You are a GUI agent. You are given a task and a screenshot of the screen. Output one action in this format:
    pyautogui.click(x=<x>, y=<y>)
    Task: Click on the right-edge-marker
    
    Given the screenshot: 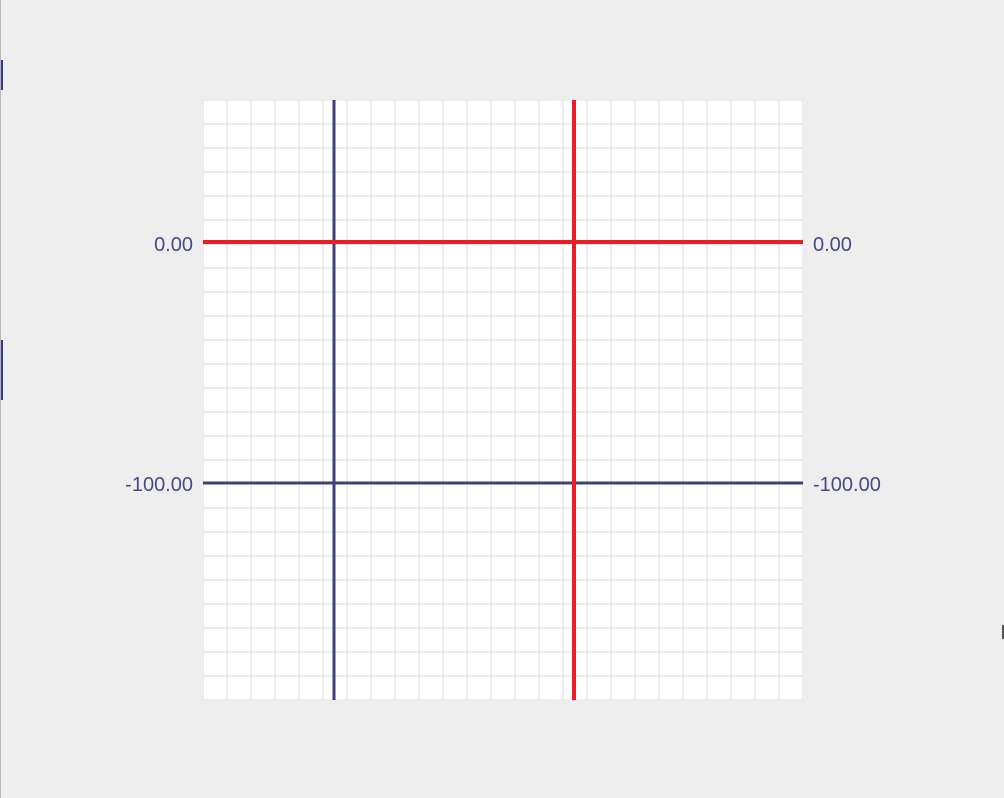 What is the action you would take?
    pyautogui.click(x=1003, y=632)
    